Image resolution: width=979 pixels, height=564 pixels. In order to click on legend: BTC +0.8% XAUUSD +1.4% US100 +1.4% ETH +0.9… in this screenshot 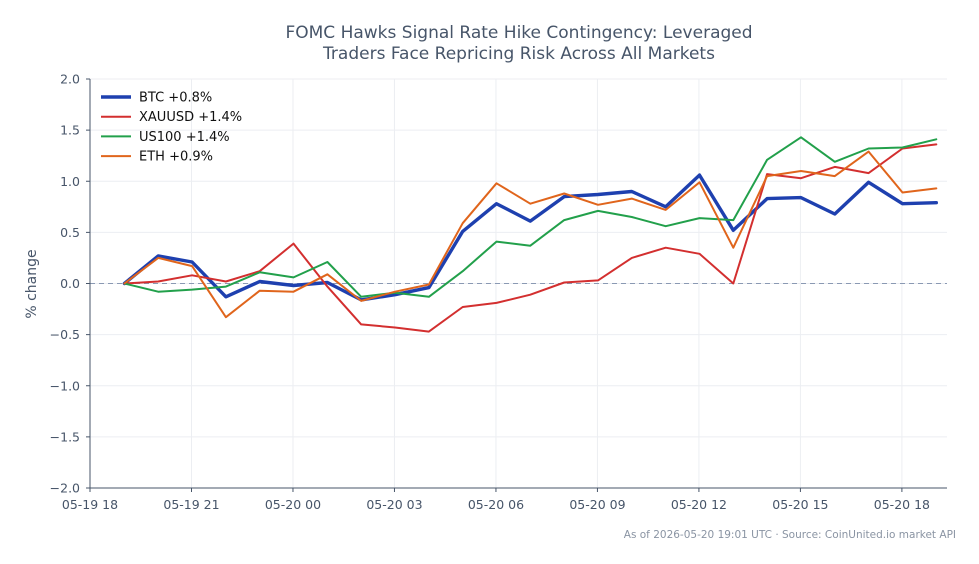, I will do `click(171, 128)`.